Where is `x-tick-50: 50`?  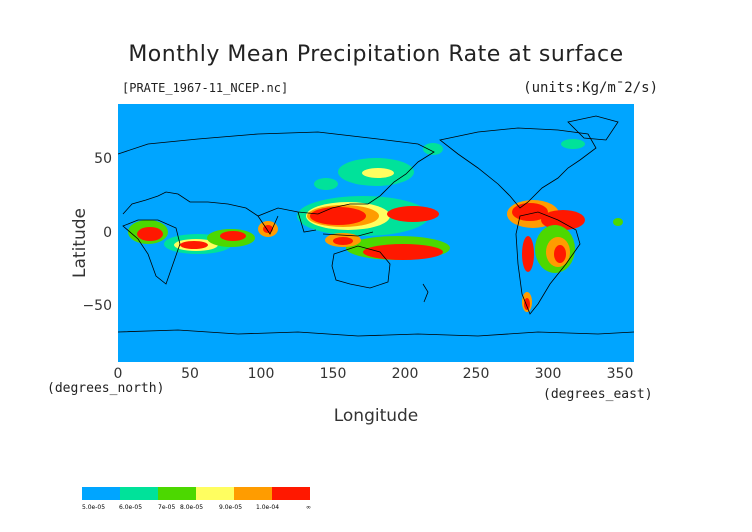
x-tick-50: 50 is located at coordinates (190, 374).